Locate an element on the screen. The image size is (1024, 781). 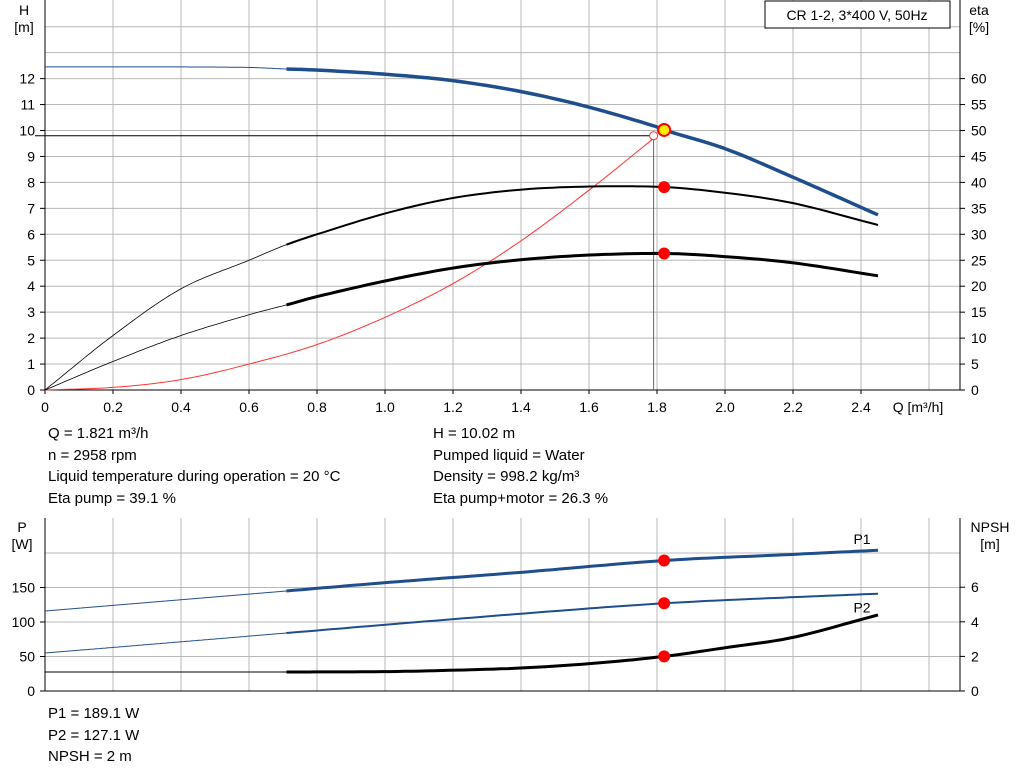
y-right-tick-label: 4 is located at coordinates (975, 622).